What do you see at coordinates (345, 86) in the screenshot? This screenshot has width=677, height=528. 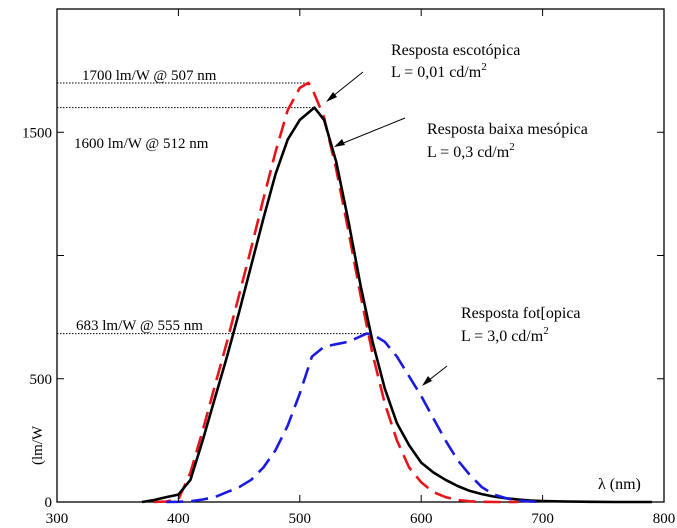 I see `arrow-scotopic` at bounding box center [345, 86].